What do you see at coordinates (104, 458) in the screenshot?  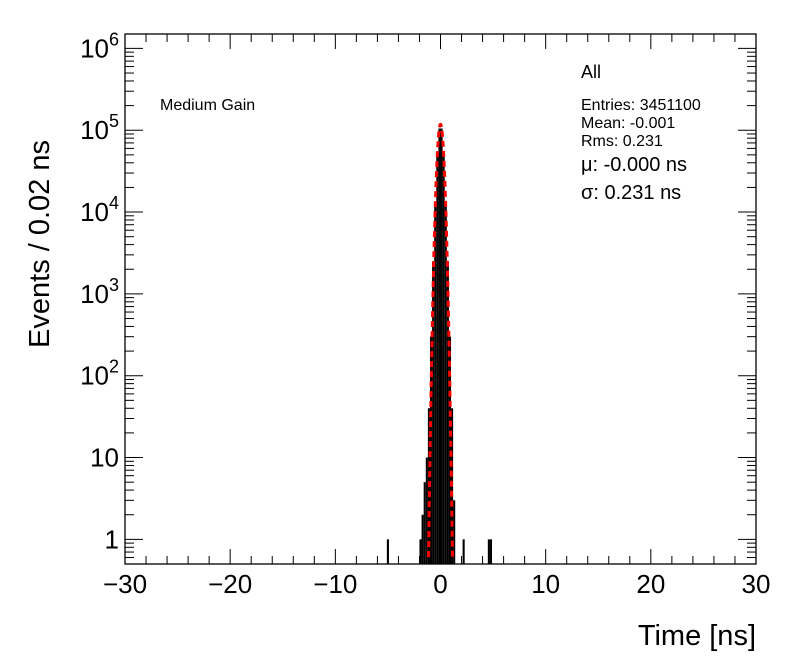 I see `y-tick-label: 10` at bounding box center [104, 458].